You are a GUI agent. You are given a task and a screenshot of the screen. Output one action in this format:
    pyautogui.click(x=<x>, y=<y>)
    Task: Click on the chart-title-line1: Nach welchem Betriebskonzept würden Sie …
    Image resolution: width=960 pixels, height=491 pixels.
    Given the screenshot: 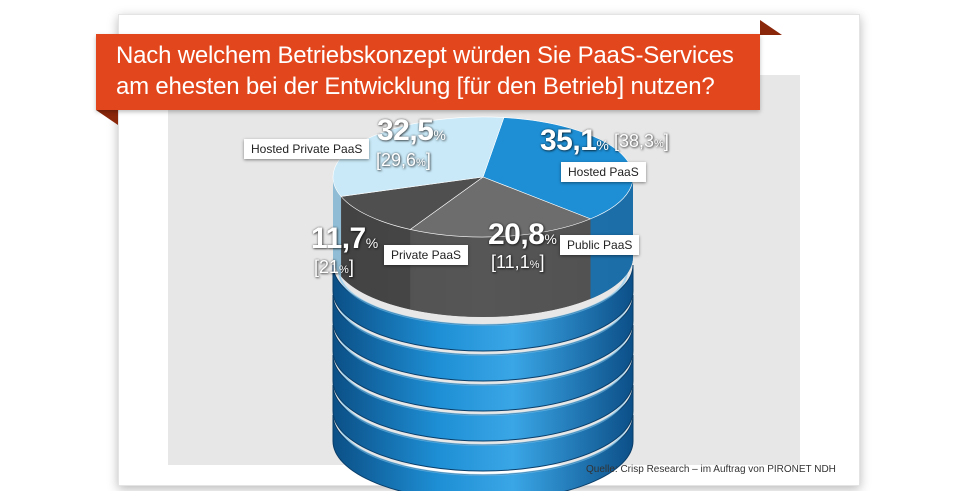 What is the action you would take?
    pyautogui.click(x=425, y=55)
    